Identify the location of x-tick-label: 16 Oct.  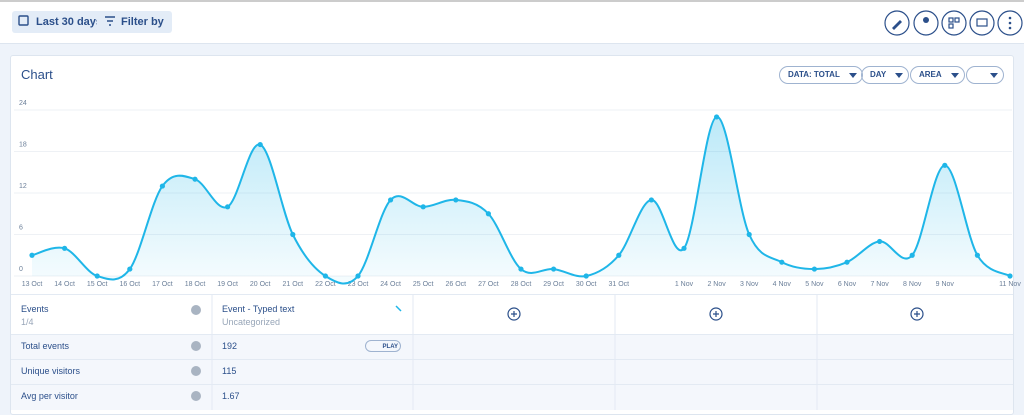
(129, 284).